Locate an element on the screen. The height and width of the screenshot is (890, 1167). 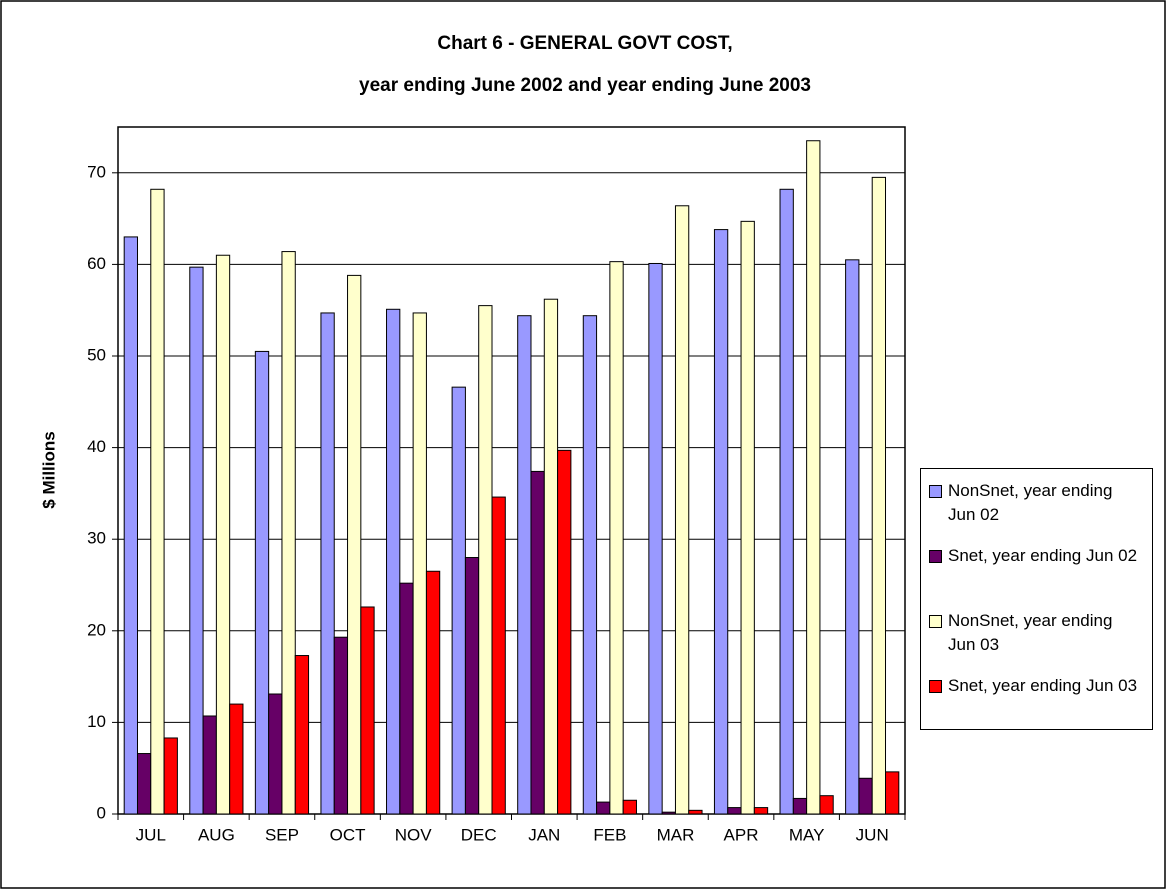
legend-label: NonSnet, year ending Jun 02 is located at coordinates (1030, 502).